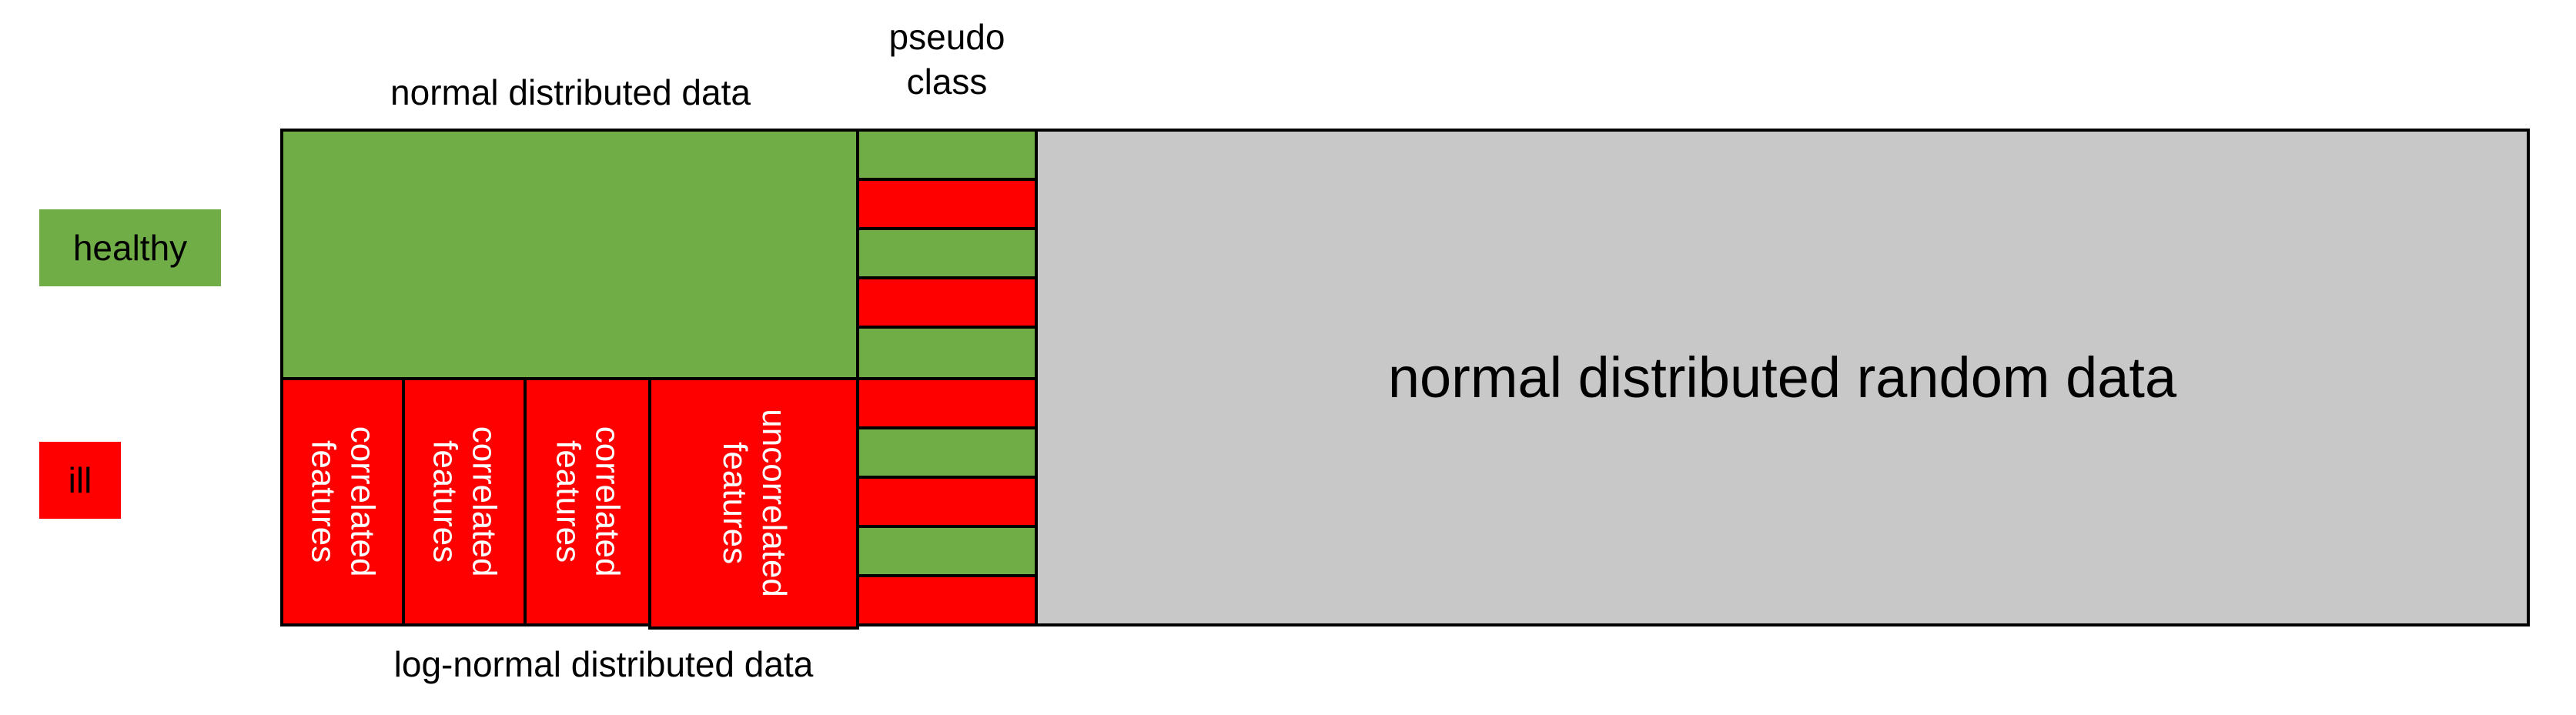  I want to click on random-data-label: normal distributed random data, so click(1782, 377).